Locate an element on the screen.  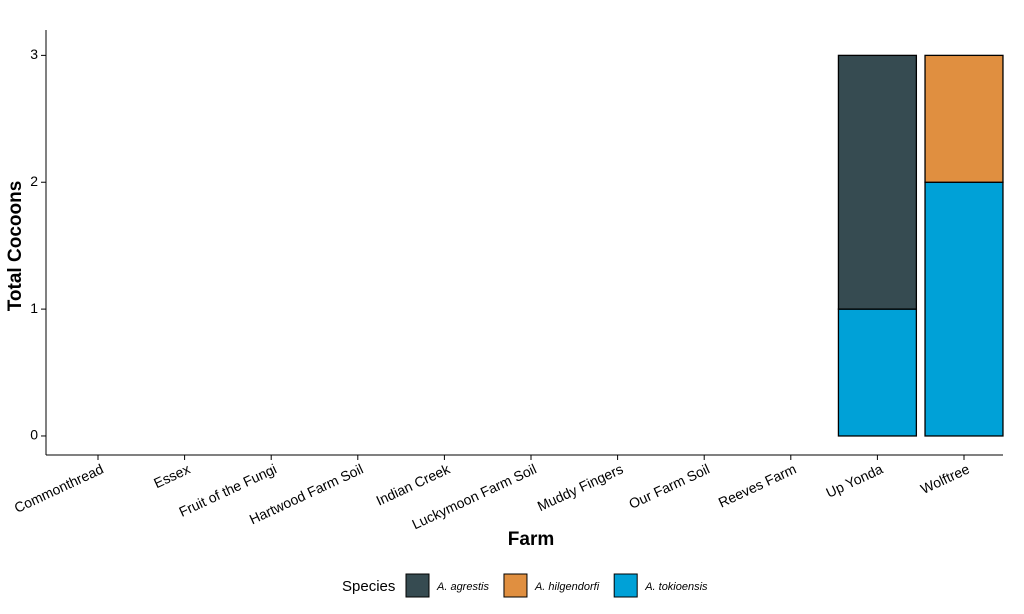
legend-label: A. hilgendorfi is located at coordinates (567, 587).